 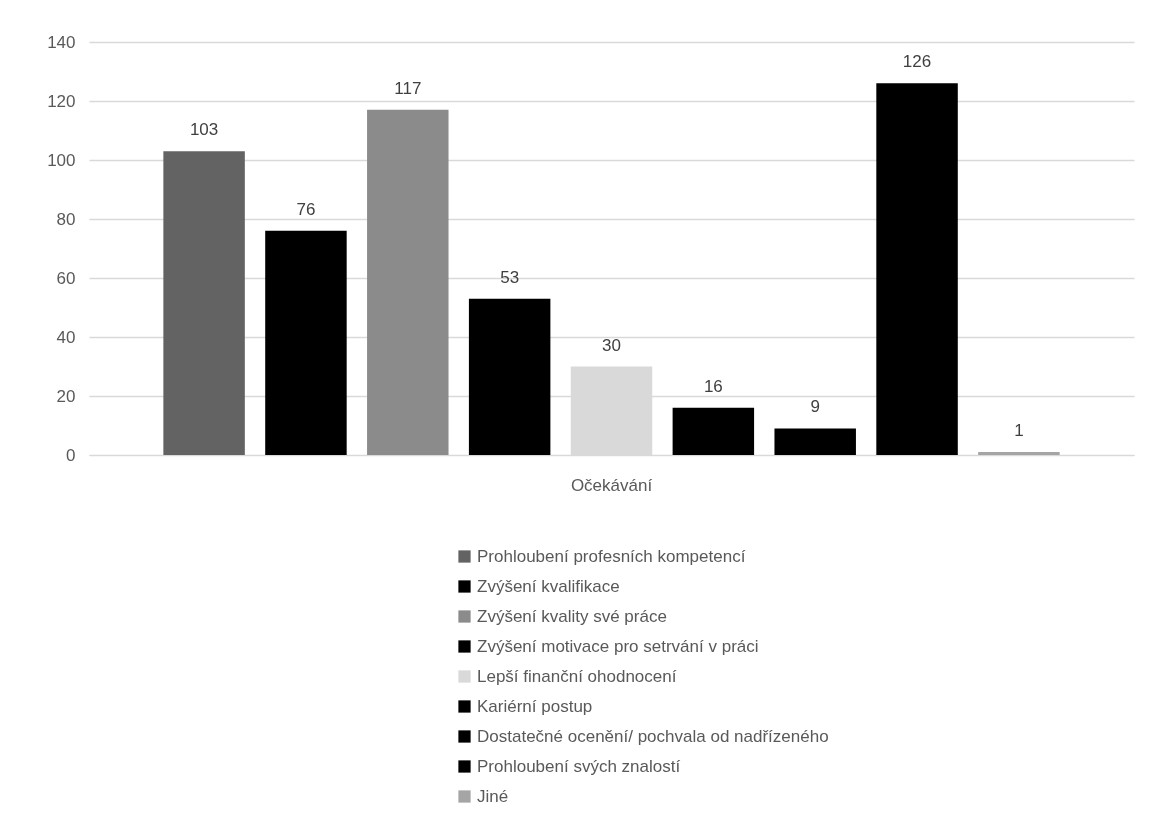 What do you see at coordinates (611, 485) in the screenshot?
I see `x-tick-label: Očekávání` at bounding box center [611, 485].